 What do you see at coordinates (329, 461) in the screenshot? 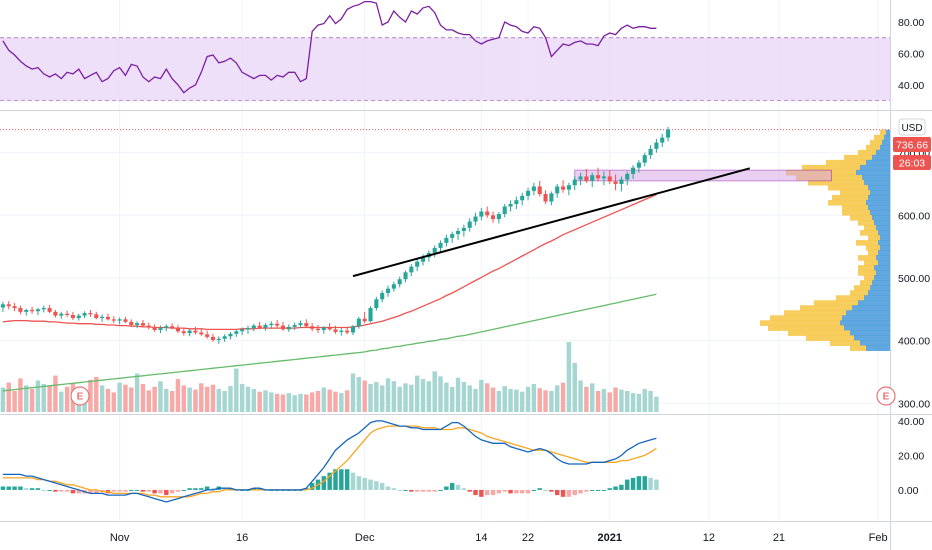
I see `macd-pane` at bounding box center [329, 461].